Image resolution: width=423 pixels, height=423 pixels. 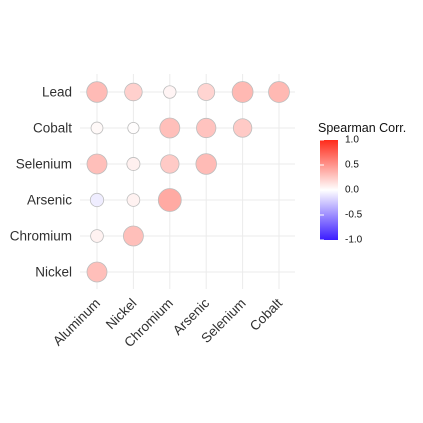 What do you see at coordinates (329, 190) in the screenshot?
I see `legend-colorbar` at bounding box center [329, 190].